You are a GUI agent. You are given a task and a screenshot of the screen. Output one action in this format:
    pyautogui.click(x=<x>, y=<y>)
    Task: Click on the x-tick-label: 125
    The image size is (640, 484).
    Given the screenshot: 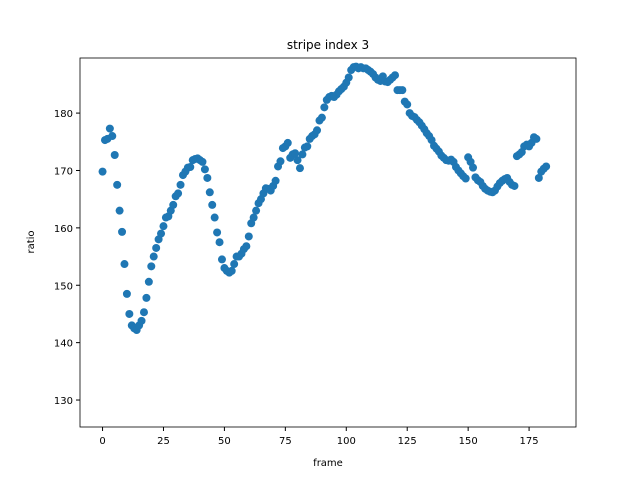 What is the action you would take?
    pyautogui.click(x=407, y=441)
    